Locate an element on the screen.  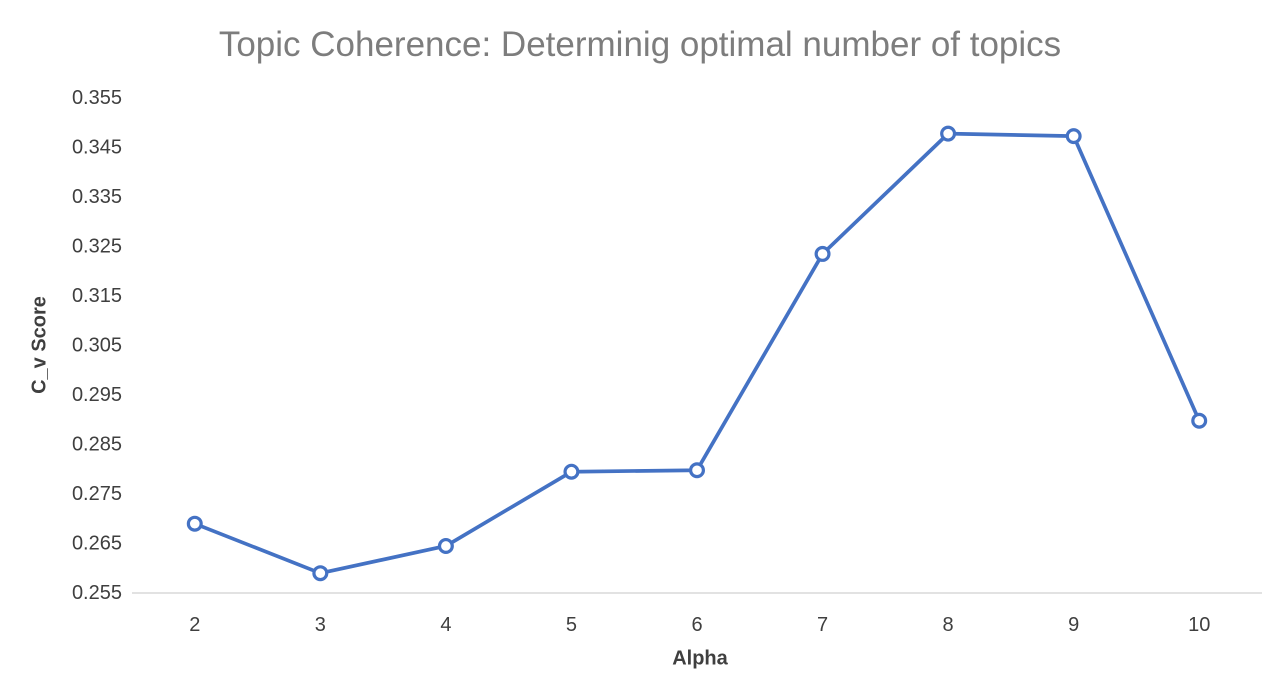
y-tick-label: 0.255 is located at coordinates (97, 593).